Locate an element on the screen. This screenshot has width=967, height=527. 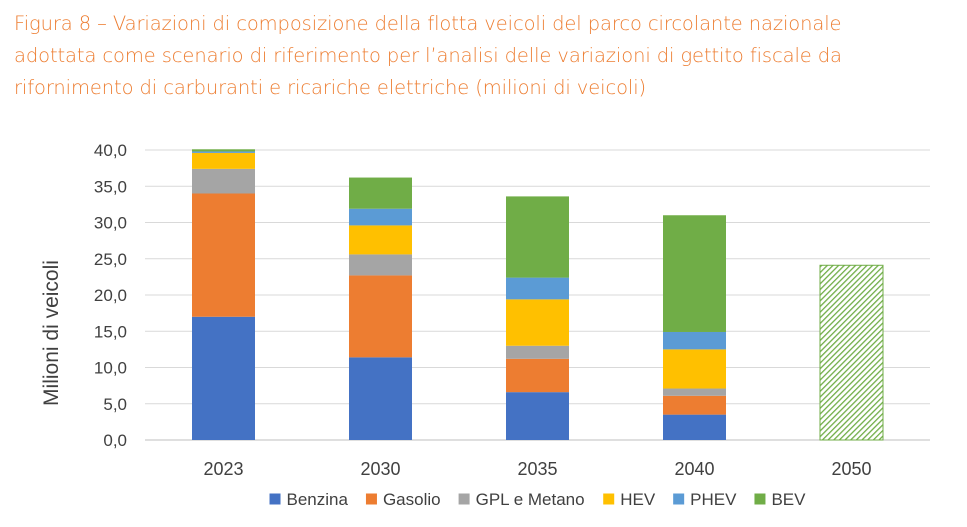
legend: Benzina Gasolio GPL e Metano HEV PHEV BEV is located at coordinates (537, 499).